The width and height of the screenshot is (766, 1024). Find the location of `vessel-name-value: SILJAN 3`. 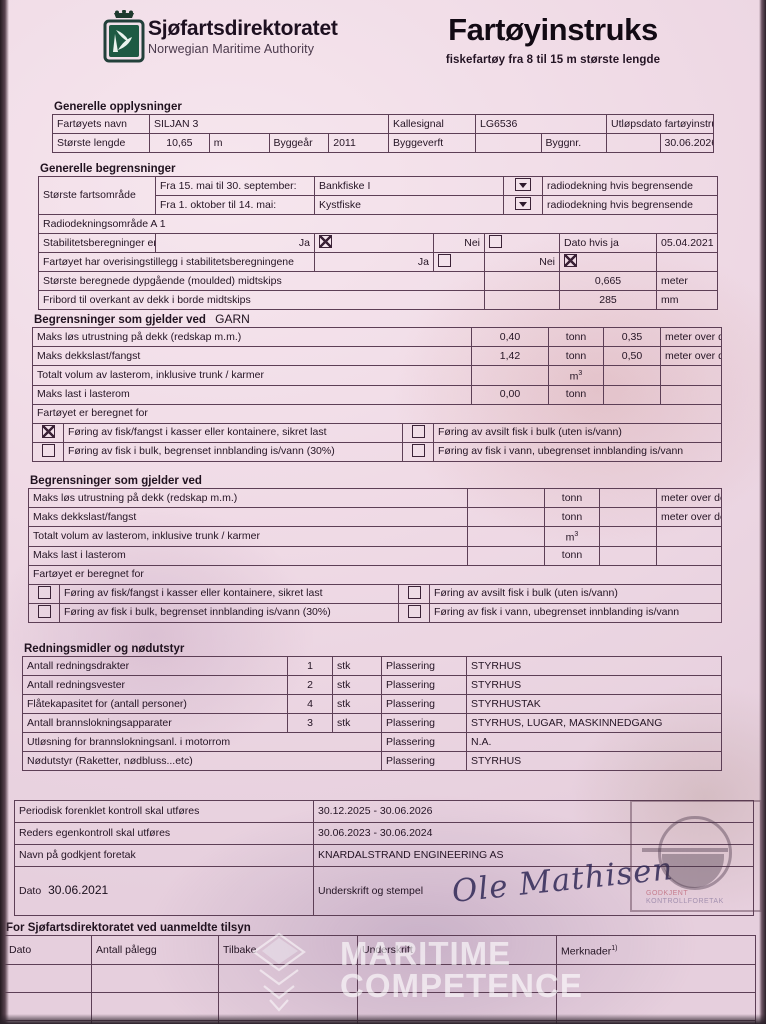

vessel-name-value: SILJAN 3 is located at coordinates (269, 124).